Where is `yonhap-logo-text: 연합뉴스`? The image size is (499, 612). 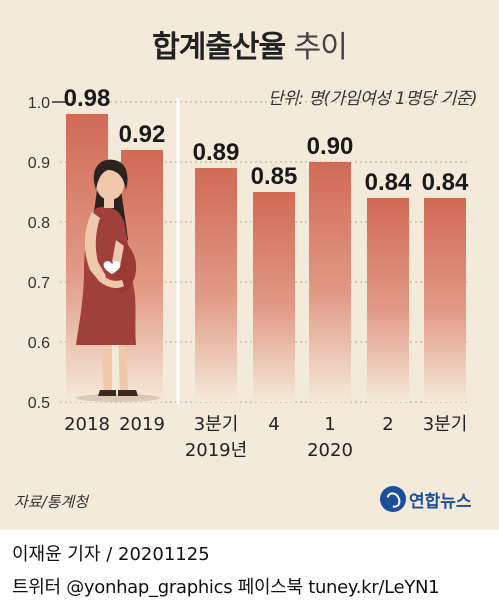
yonhap-logo-text: 연합뉴스 is located at coordinates (440, 501).